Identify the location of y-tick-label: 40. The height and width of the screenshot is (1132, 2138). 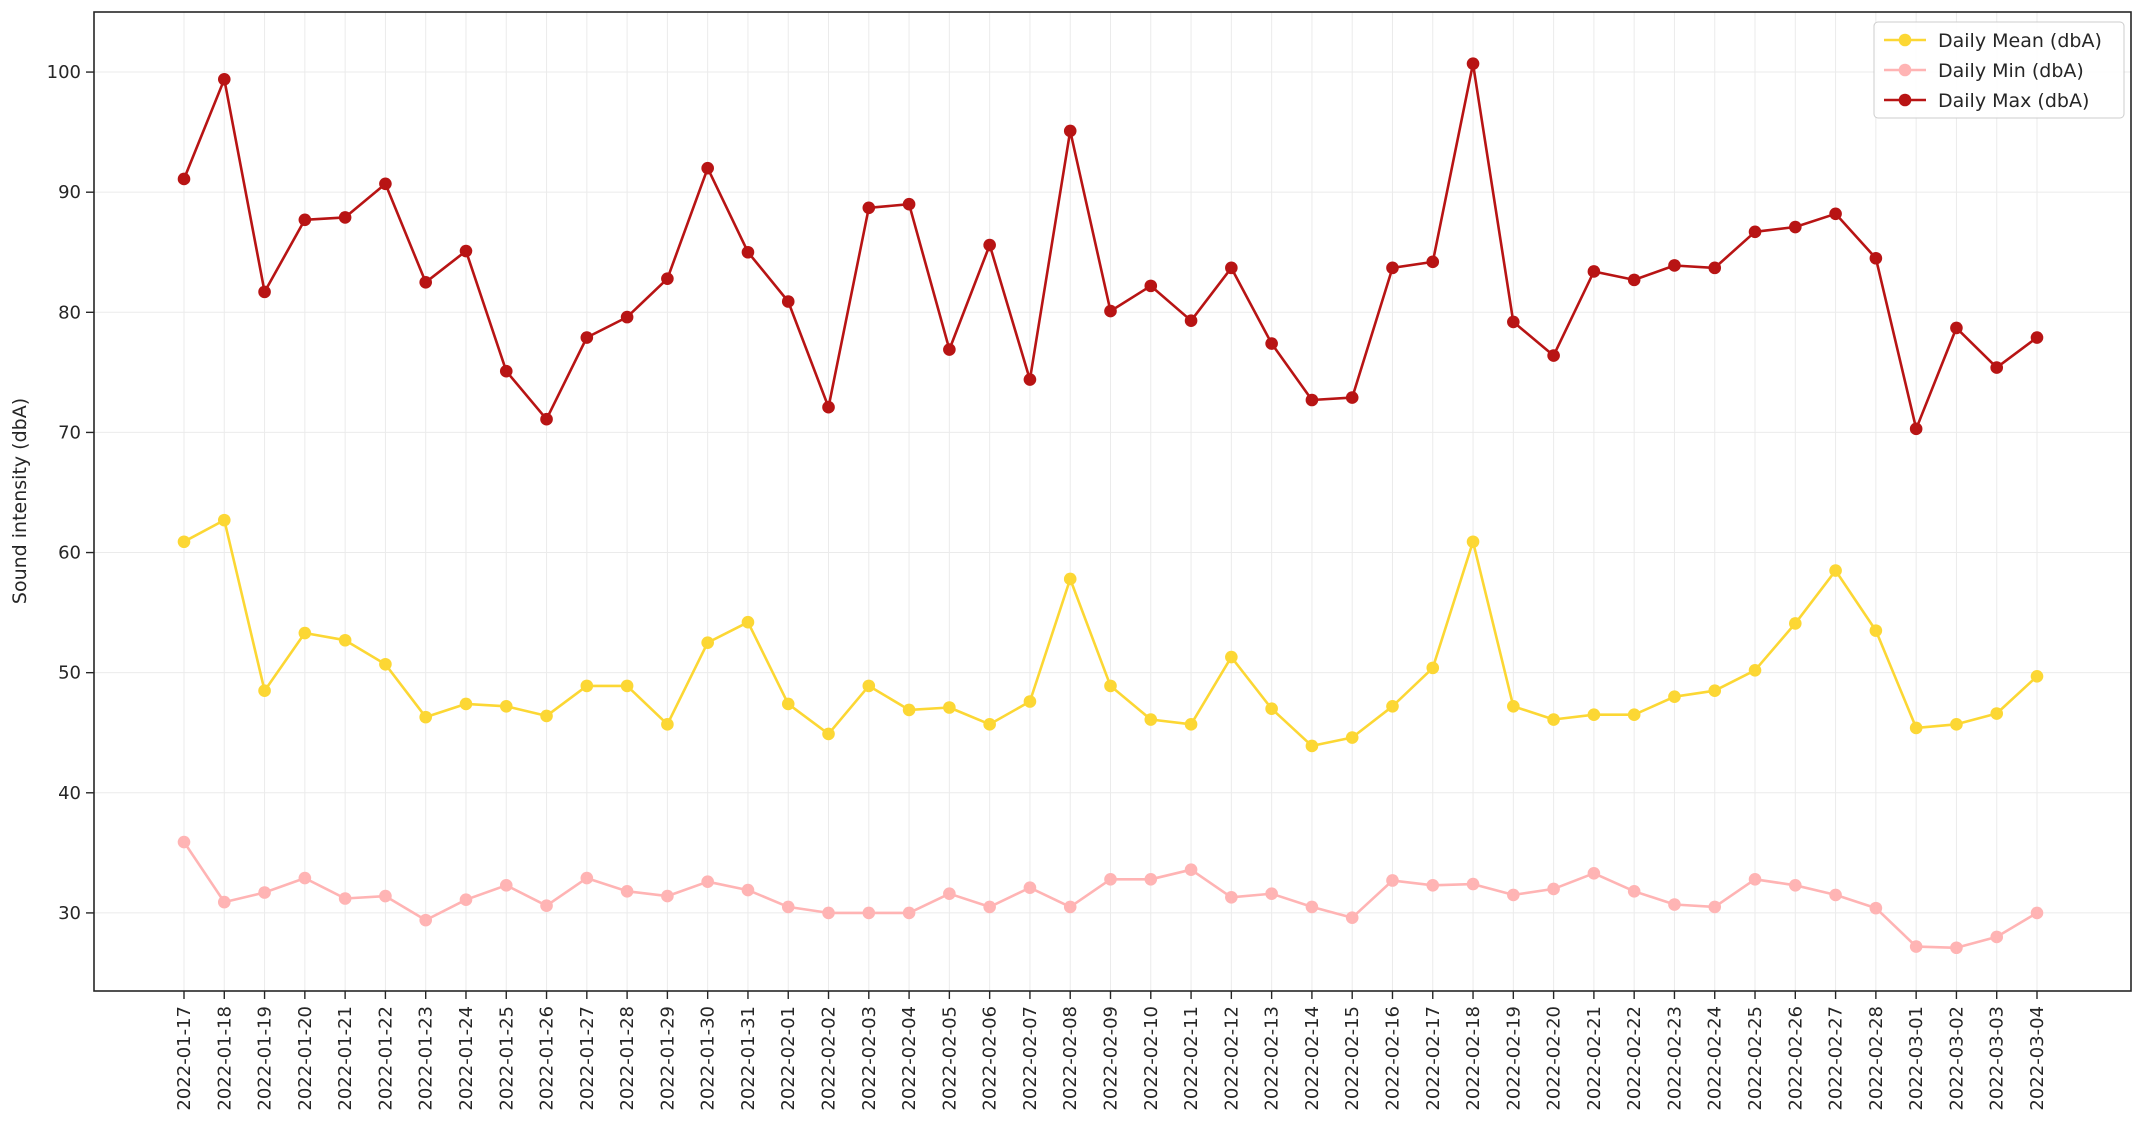
(69, 793).